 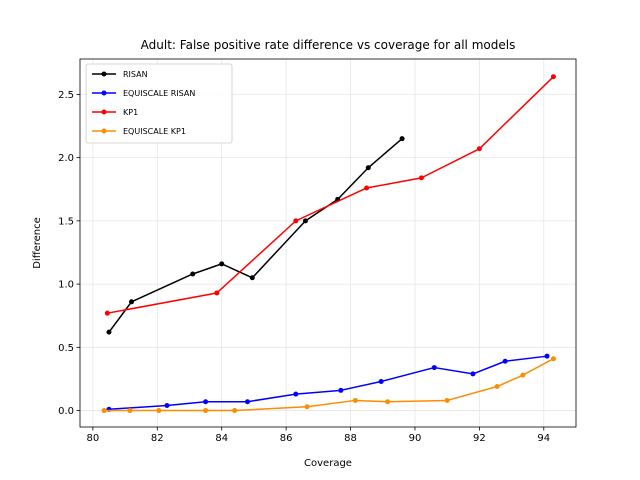 What do you see at coordinates (328, 463) in the screenshot?
I see `x-axis-label: Coverage` at bounding box center [328, 463].